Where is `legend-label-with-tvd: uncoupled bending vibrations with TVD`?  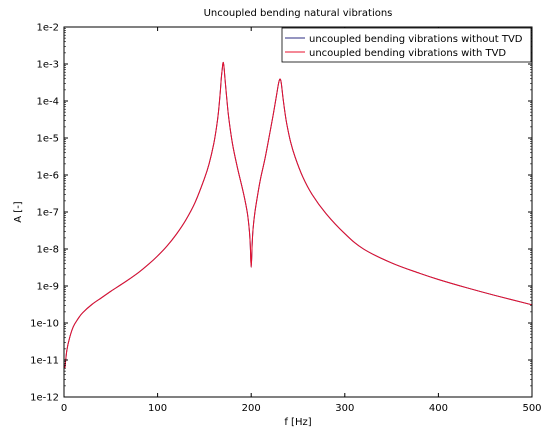 legend-label-with-tvd: uncoupled bending vibrations with TVD is located at coordinates (407, 53).